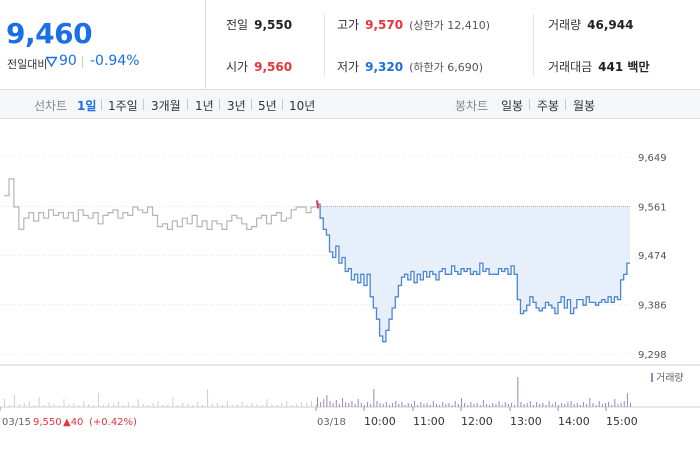 The height and width of the screenshot is (450, 700). I want to click on prev-close-stat: 전일 9,550, so click(259, 24).